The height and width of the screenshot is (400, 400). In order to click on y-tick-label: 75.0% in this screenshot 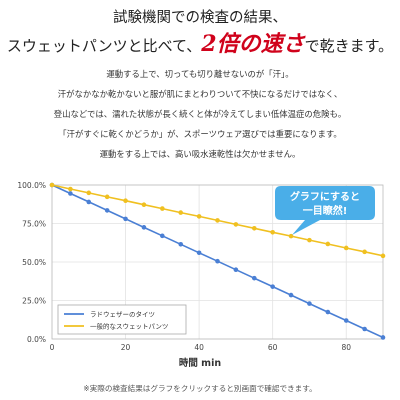, I will do `click(34, 224)`.